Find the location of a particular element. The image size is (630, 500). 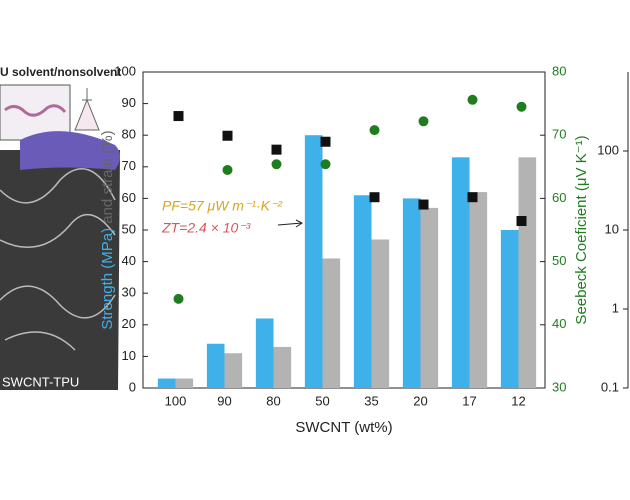

y3-tick-label: 10 is located at coordinates (612, 228).